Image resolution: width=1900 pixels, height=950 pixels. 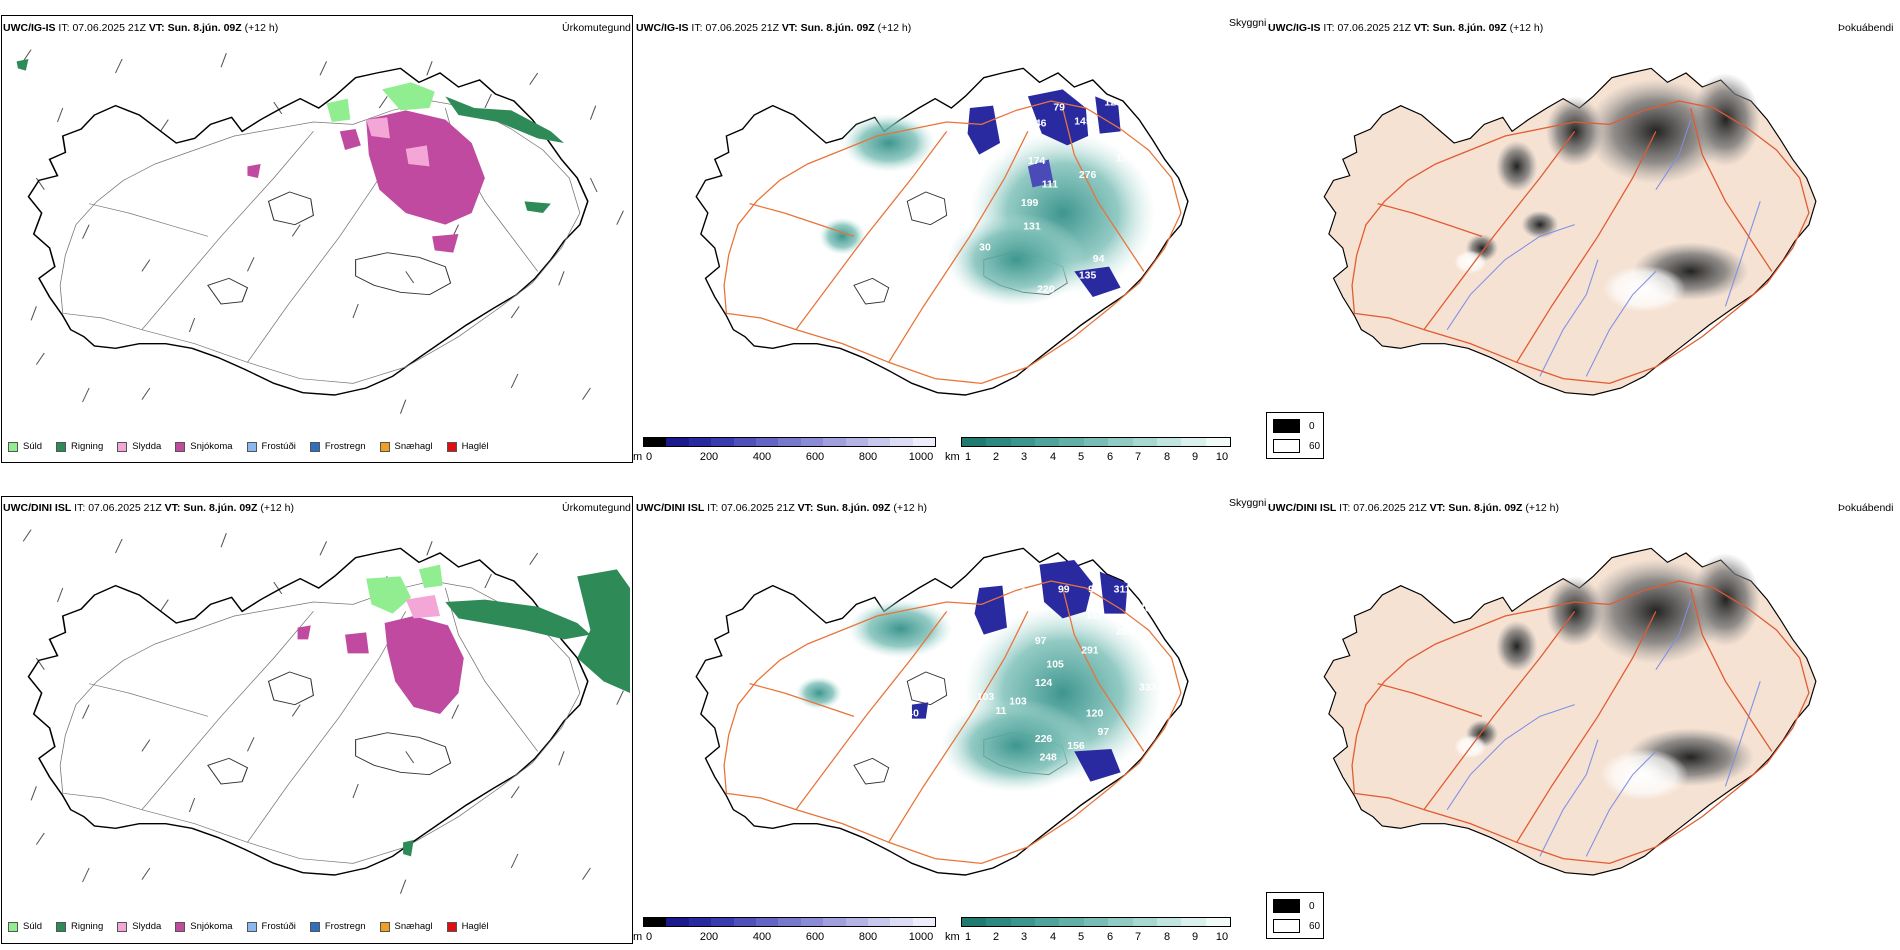 I want to click on vis-label: 145, so click(x=1083, y=121).